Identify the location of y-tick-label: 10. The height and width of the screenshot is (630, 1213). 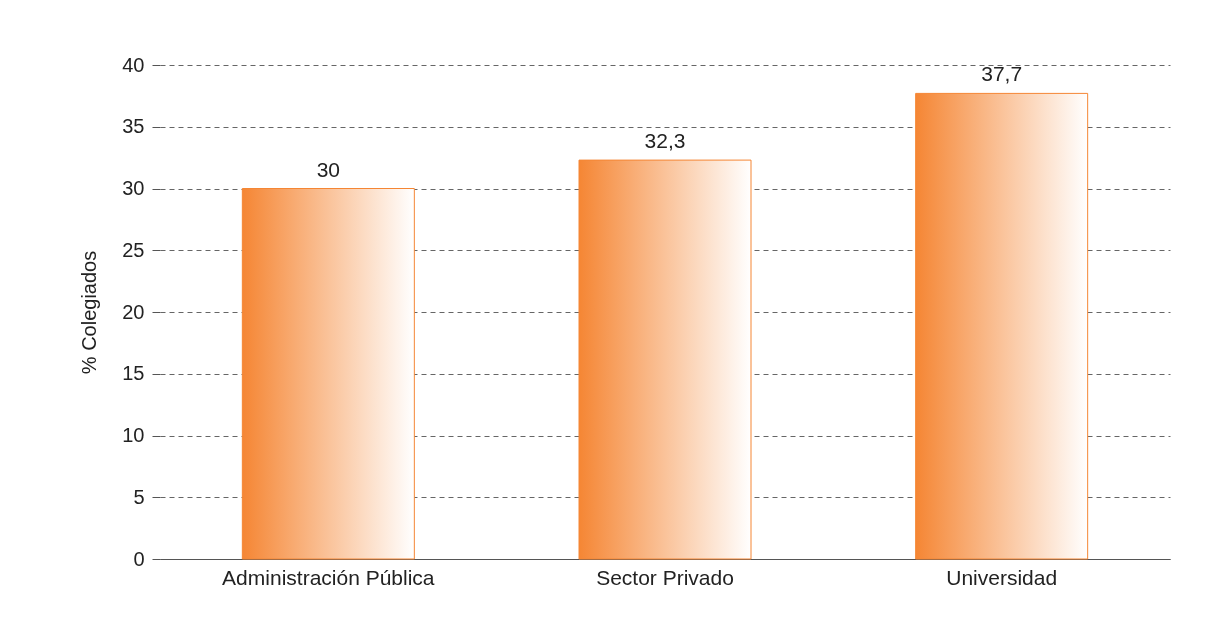
(133, 435).